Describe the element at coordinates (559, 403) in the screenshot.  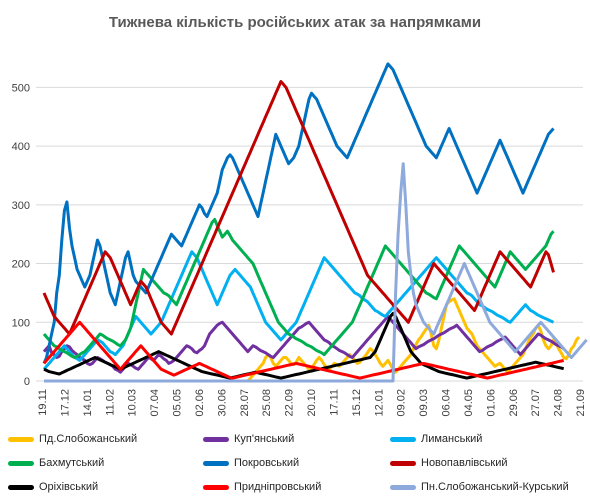
I see `x-tick-label: 24.08` at that location.